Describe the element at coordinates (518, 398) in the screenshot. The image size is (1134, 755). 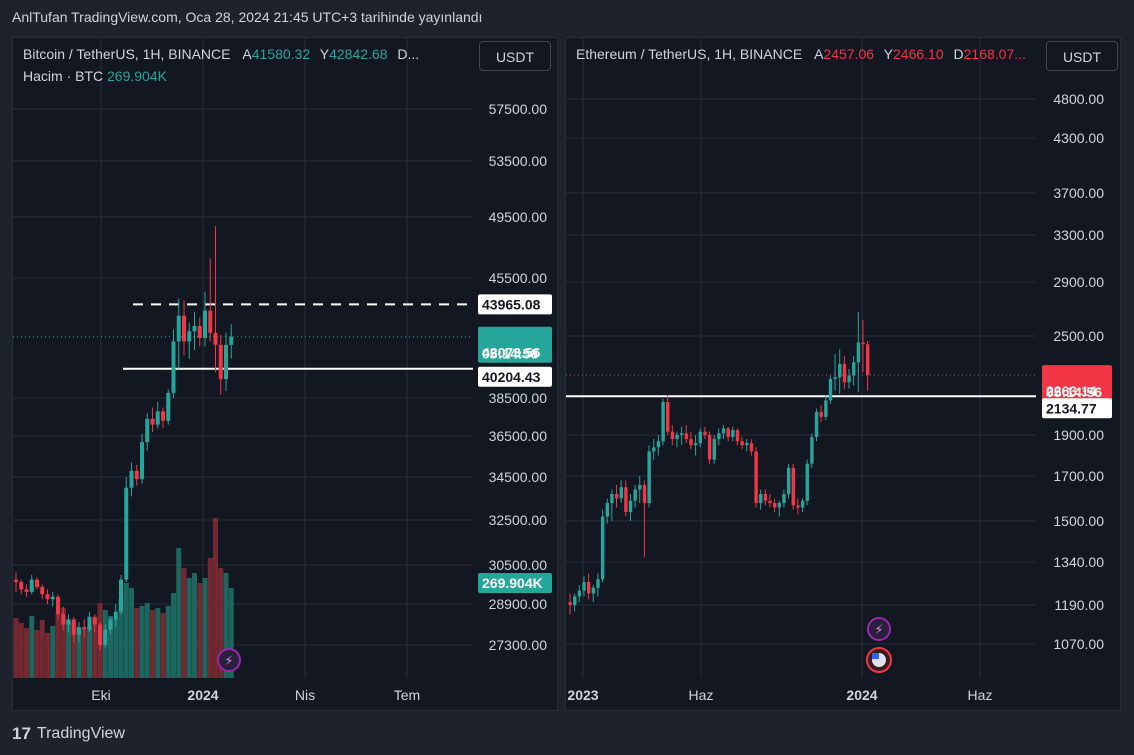
I see `bitcoin-y-tick: 38500.00` at that location.